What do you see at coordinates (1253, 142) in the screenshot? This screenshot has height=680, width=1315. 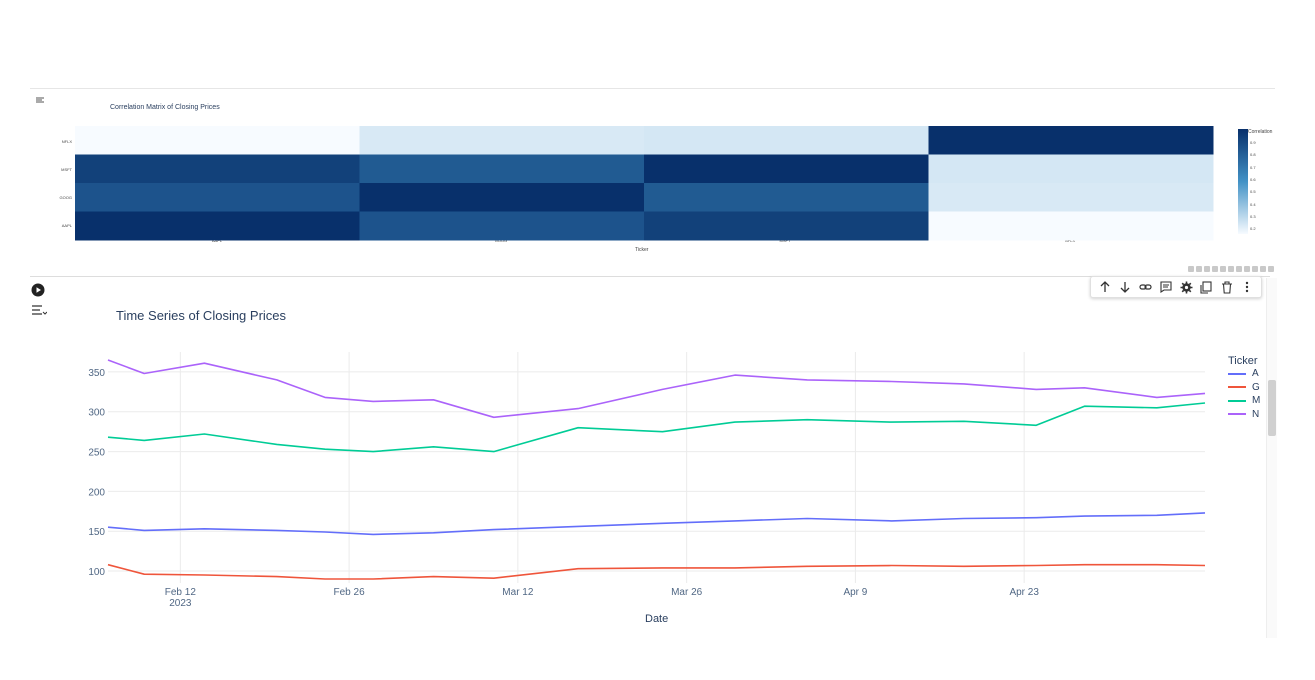 I see `colorbar-tick: 0.9` at bounding box center [1253, 142].